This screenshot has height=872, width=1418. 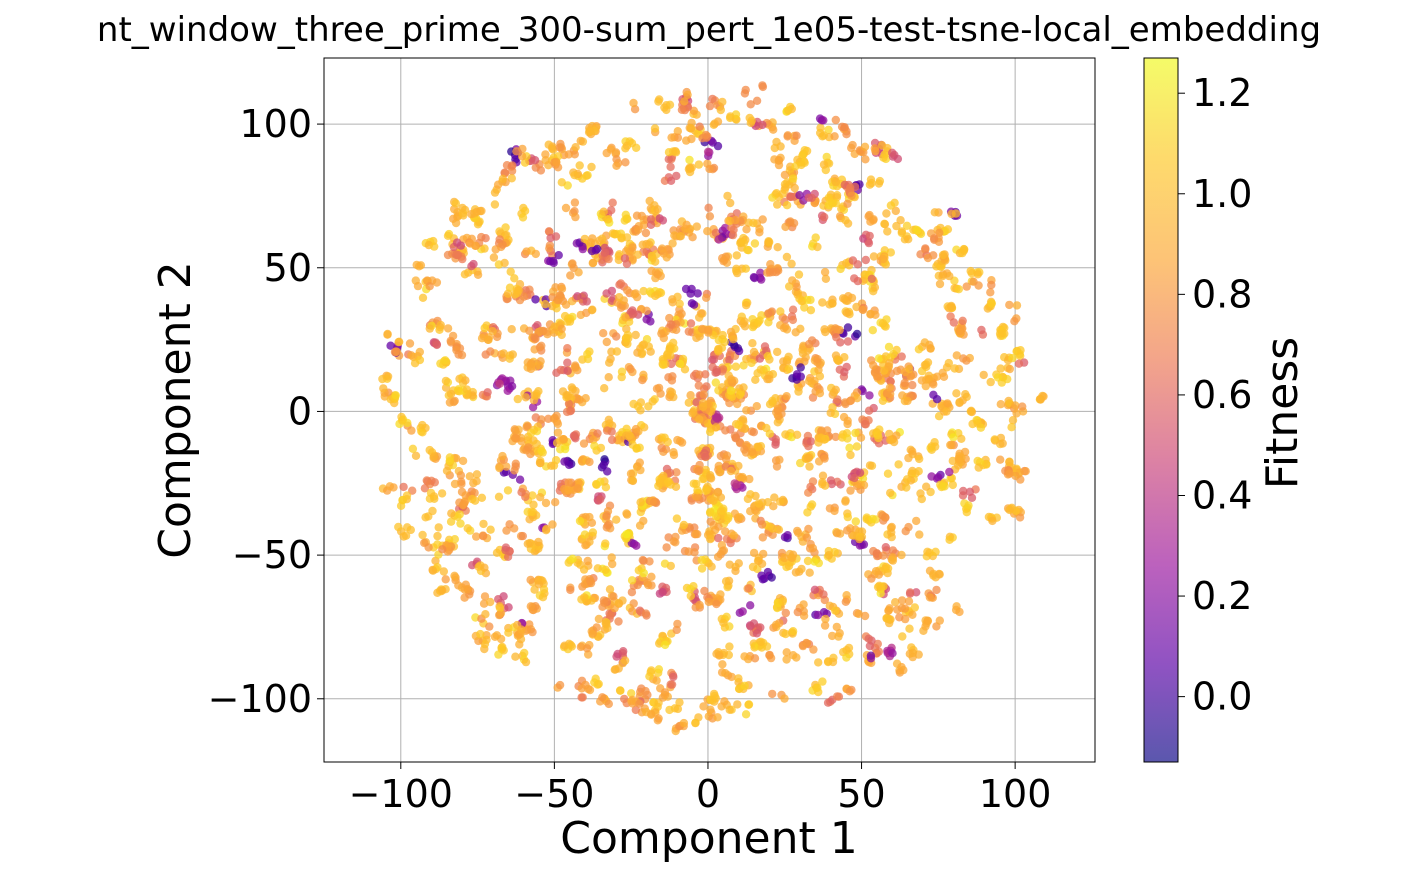 What do you see at coordinates (554, 794) in the screenshot?
I see `x-tick-label: −50` at bounding box center [554, 794].